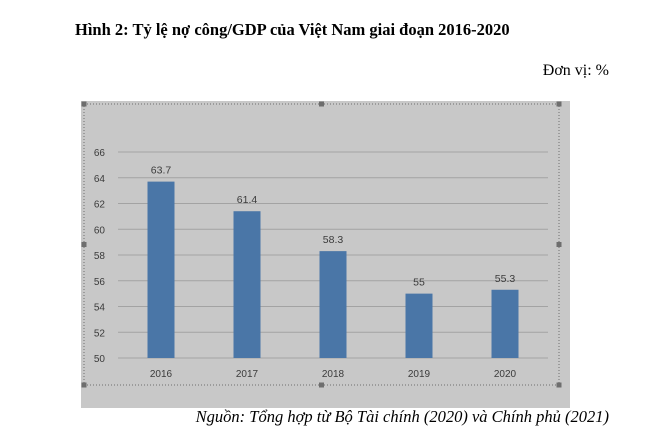  What do you see at coordinates (100, 308) in the screenshot?
I see `y-tick-label: 54` at bounding box center [100, 308].